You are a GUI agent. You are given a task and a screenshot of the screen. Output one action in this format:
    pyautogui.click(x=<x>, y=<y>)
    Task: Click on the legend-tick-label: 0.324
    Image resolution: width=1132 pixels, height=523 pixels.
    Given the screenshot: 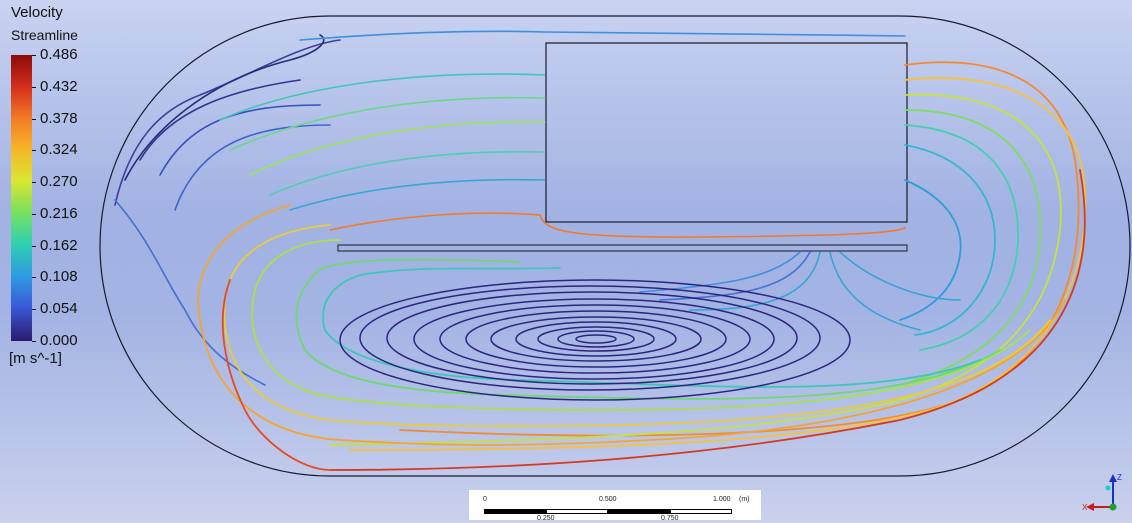 What is the action you would take?
    pyautogui.click(x=59, y=150)
    